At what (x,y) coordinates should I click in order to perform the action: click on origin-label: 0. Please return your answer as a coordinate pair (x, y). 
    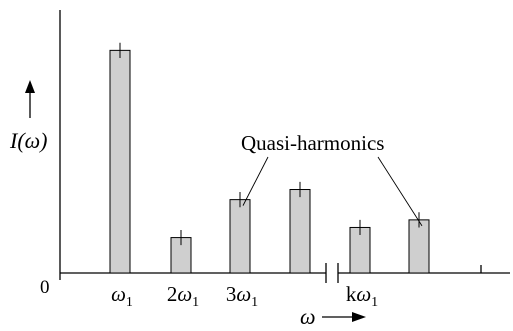
    Looking at the image, I should click on (45, 287).